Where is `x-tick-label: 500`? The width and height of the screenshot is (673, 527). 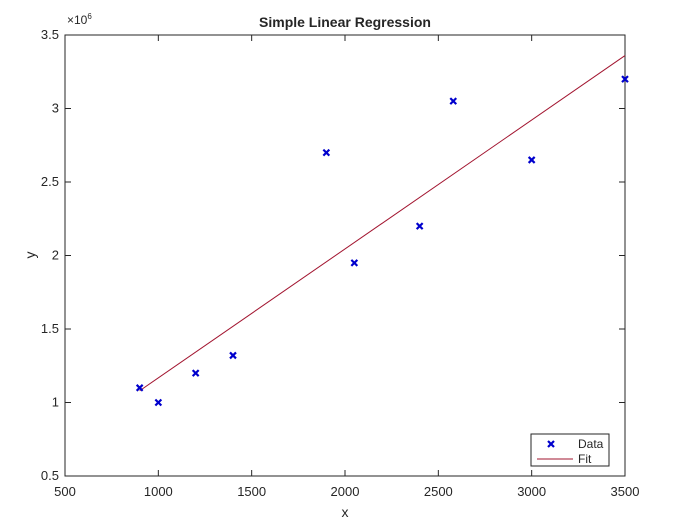
x-tick-label: 500 is located at coordinates (65, 491).